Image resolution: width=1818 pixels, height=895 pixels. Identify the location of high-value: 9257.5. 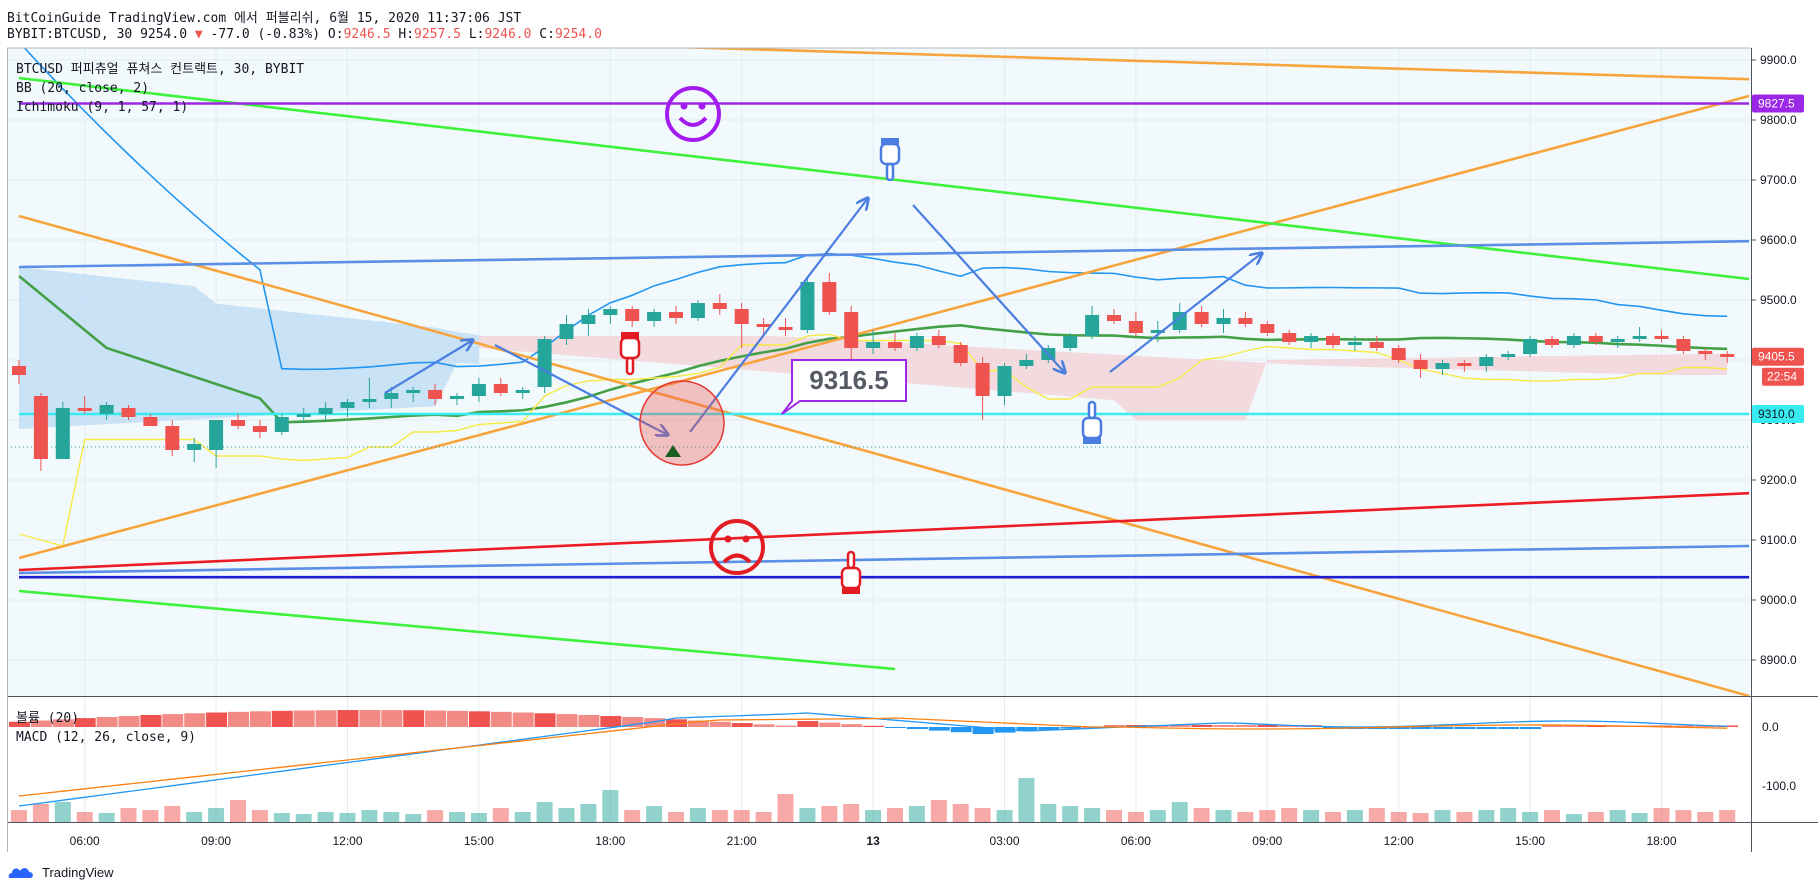
(437, 34).